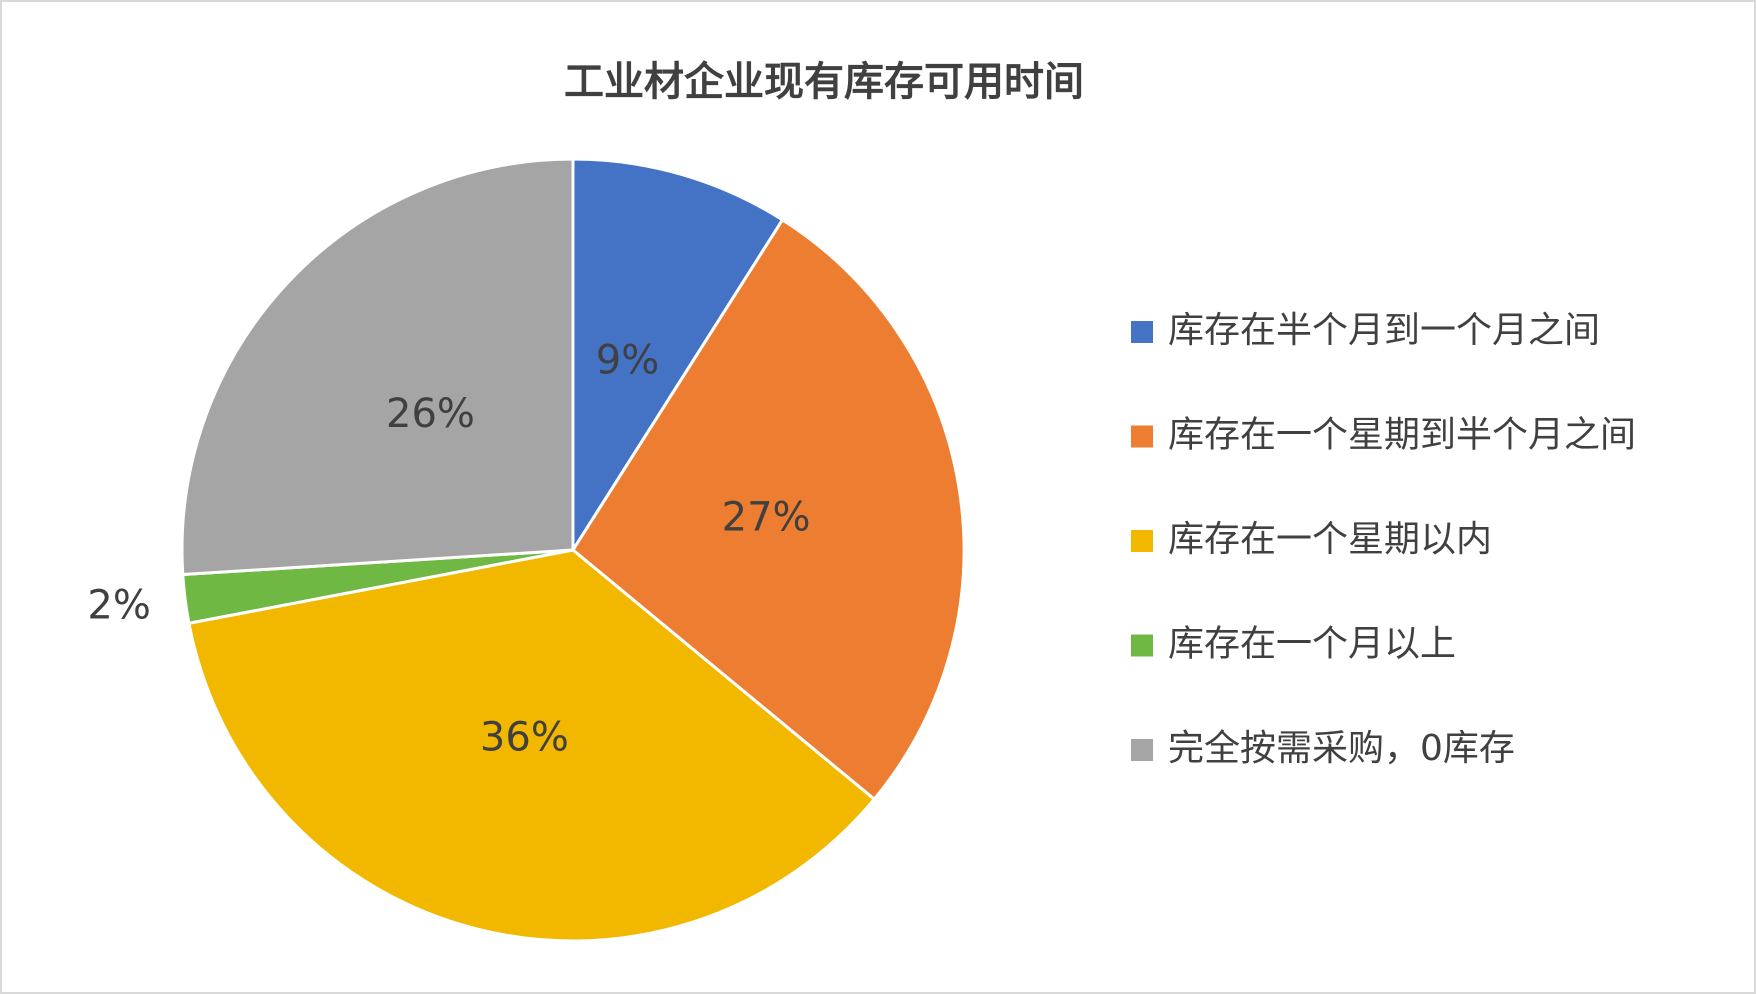  I want to click on data-label: 26%, so click(430, 414).